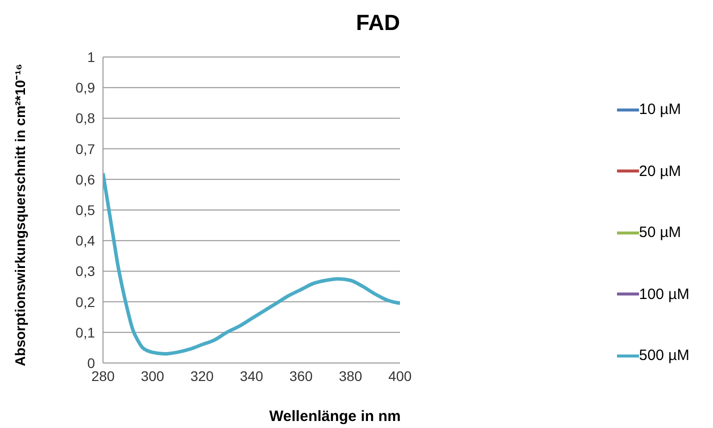 Image resolution: width=713 pixels, height=428 pixels. Describe the element at coordinates (664, 355) in the screenshot. I see `legend-label: 500 µM` at that location.